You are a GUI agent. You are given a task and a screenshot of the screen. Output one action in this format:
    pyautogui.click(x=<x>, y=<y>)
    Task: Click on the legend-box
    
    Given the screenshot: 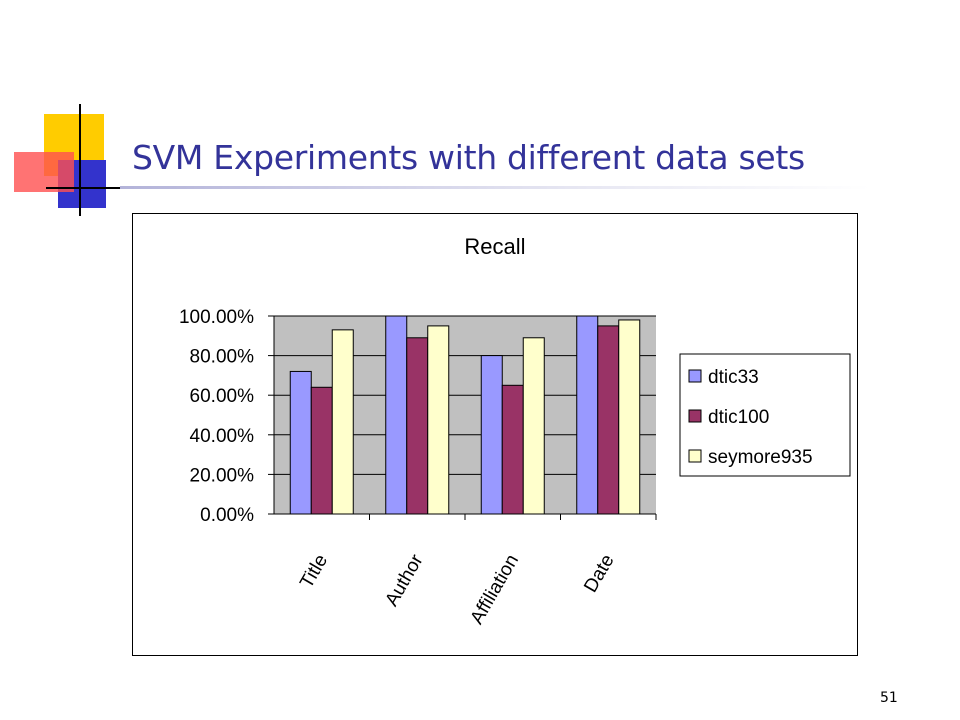 What is the action you would take?
    pyautogui.click(x=765, y=415)
    